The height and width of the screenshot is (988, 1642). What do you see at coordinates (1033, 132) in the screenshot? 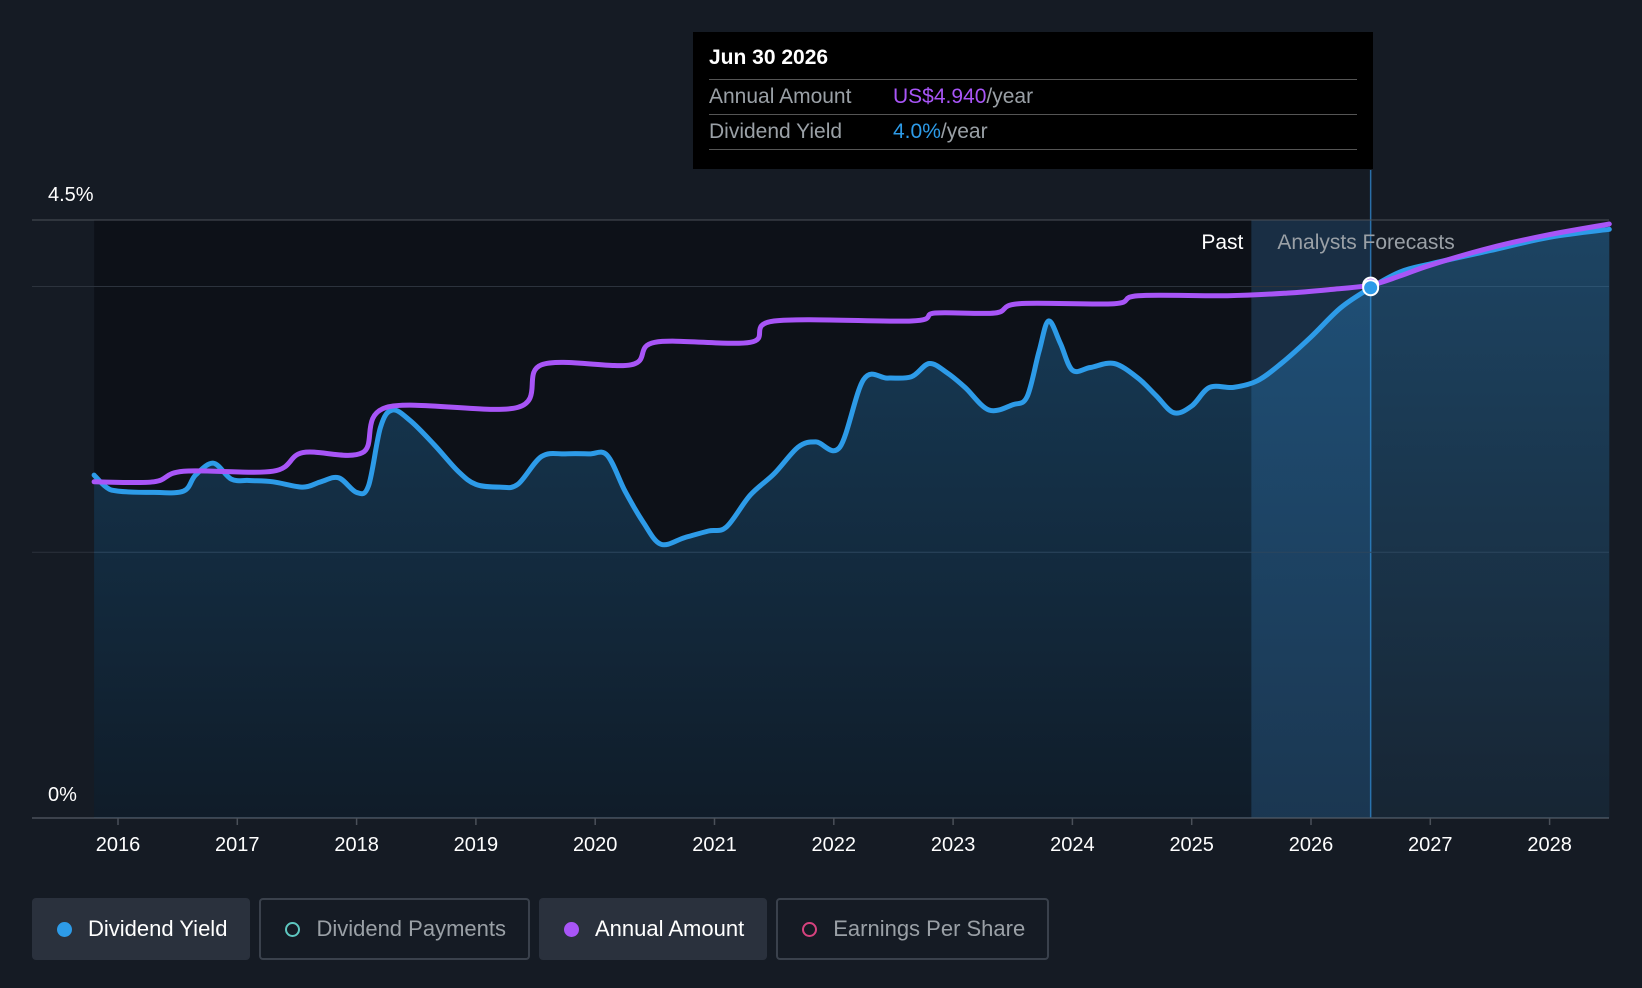
I see `tooltip-row-dividend-yield: Dividend Yield 4.0% /year` at bounding box center [1033, 132].